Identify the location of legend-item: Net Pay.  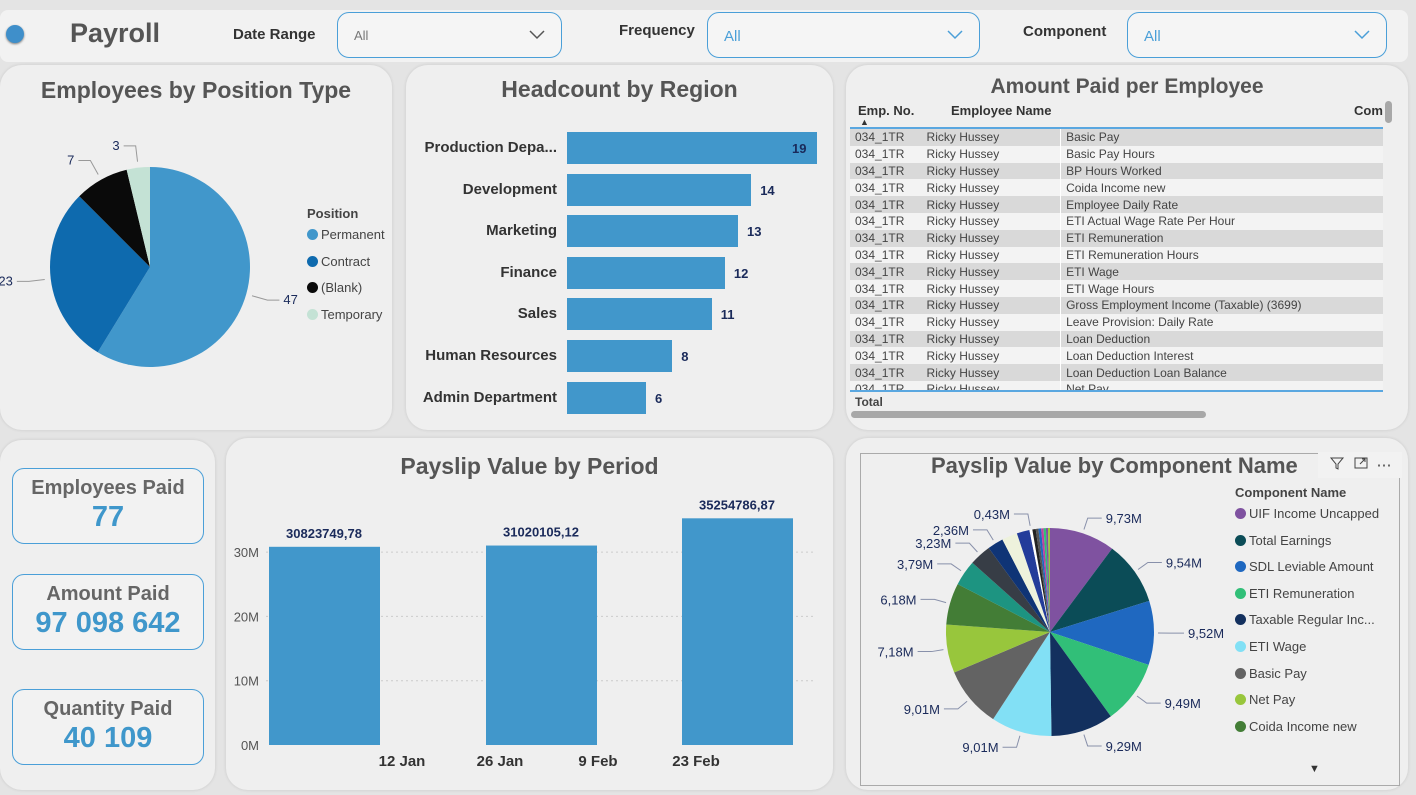
(1265, 699).